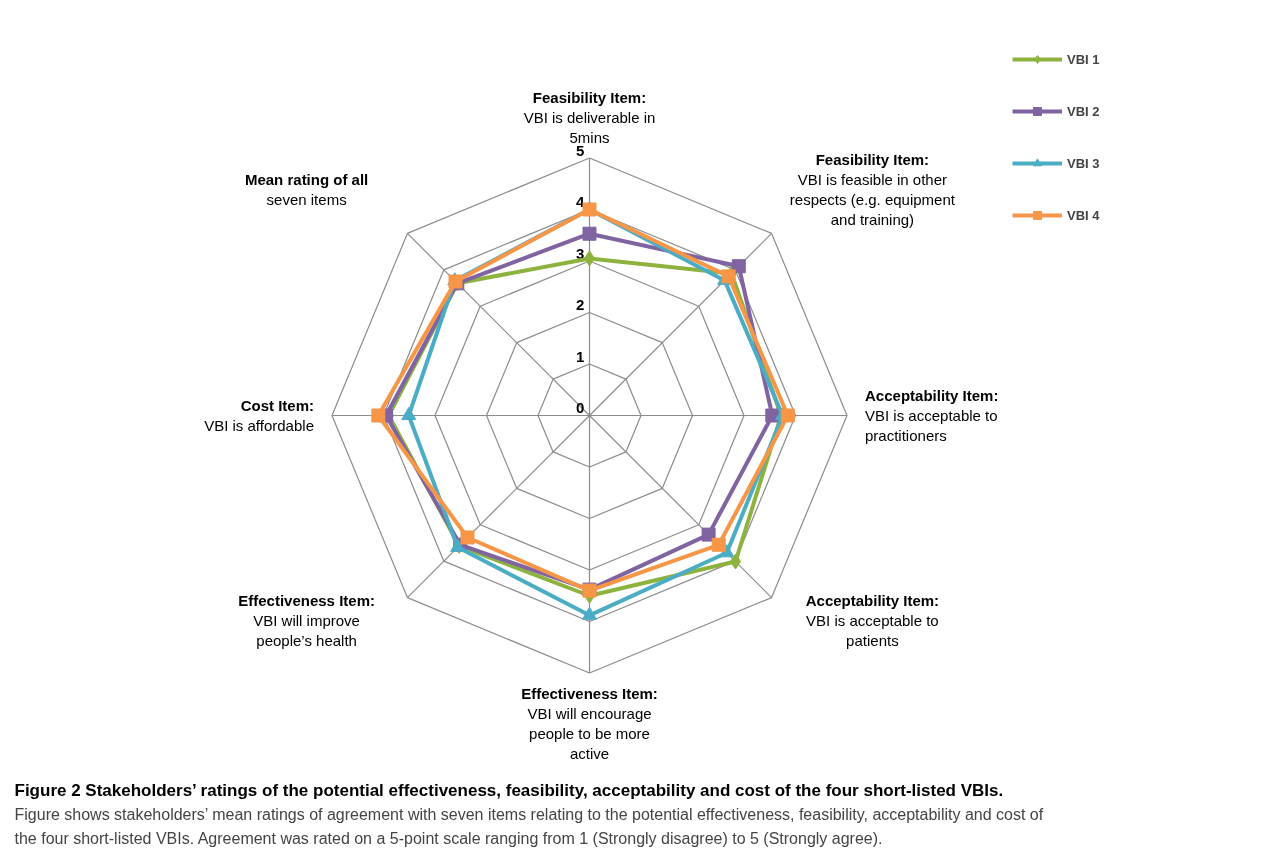 This screenshot has width=1281, height=855. What do you see at coordinates (580, 253) in the screenshot?
I see `y-tick-label: 3` at bounding box center [580, 253].